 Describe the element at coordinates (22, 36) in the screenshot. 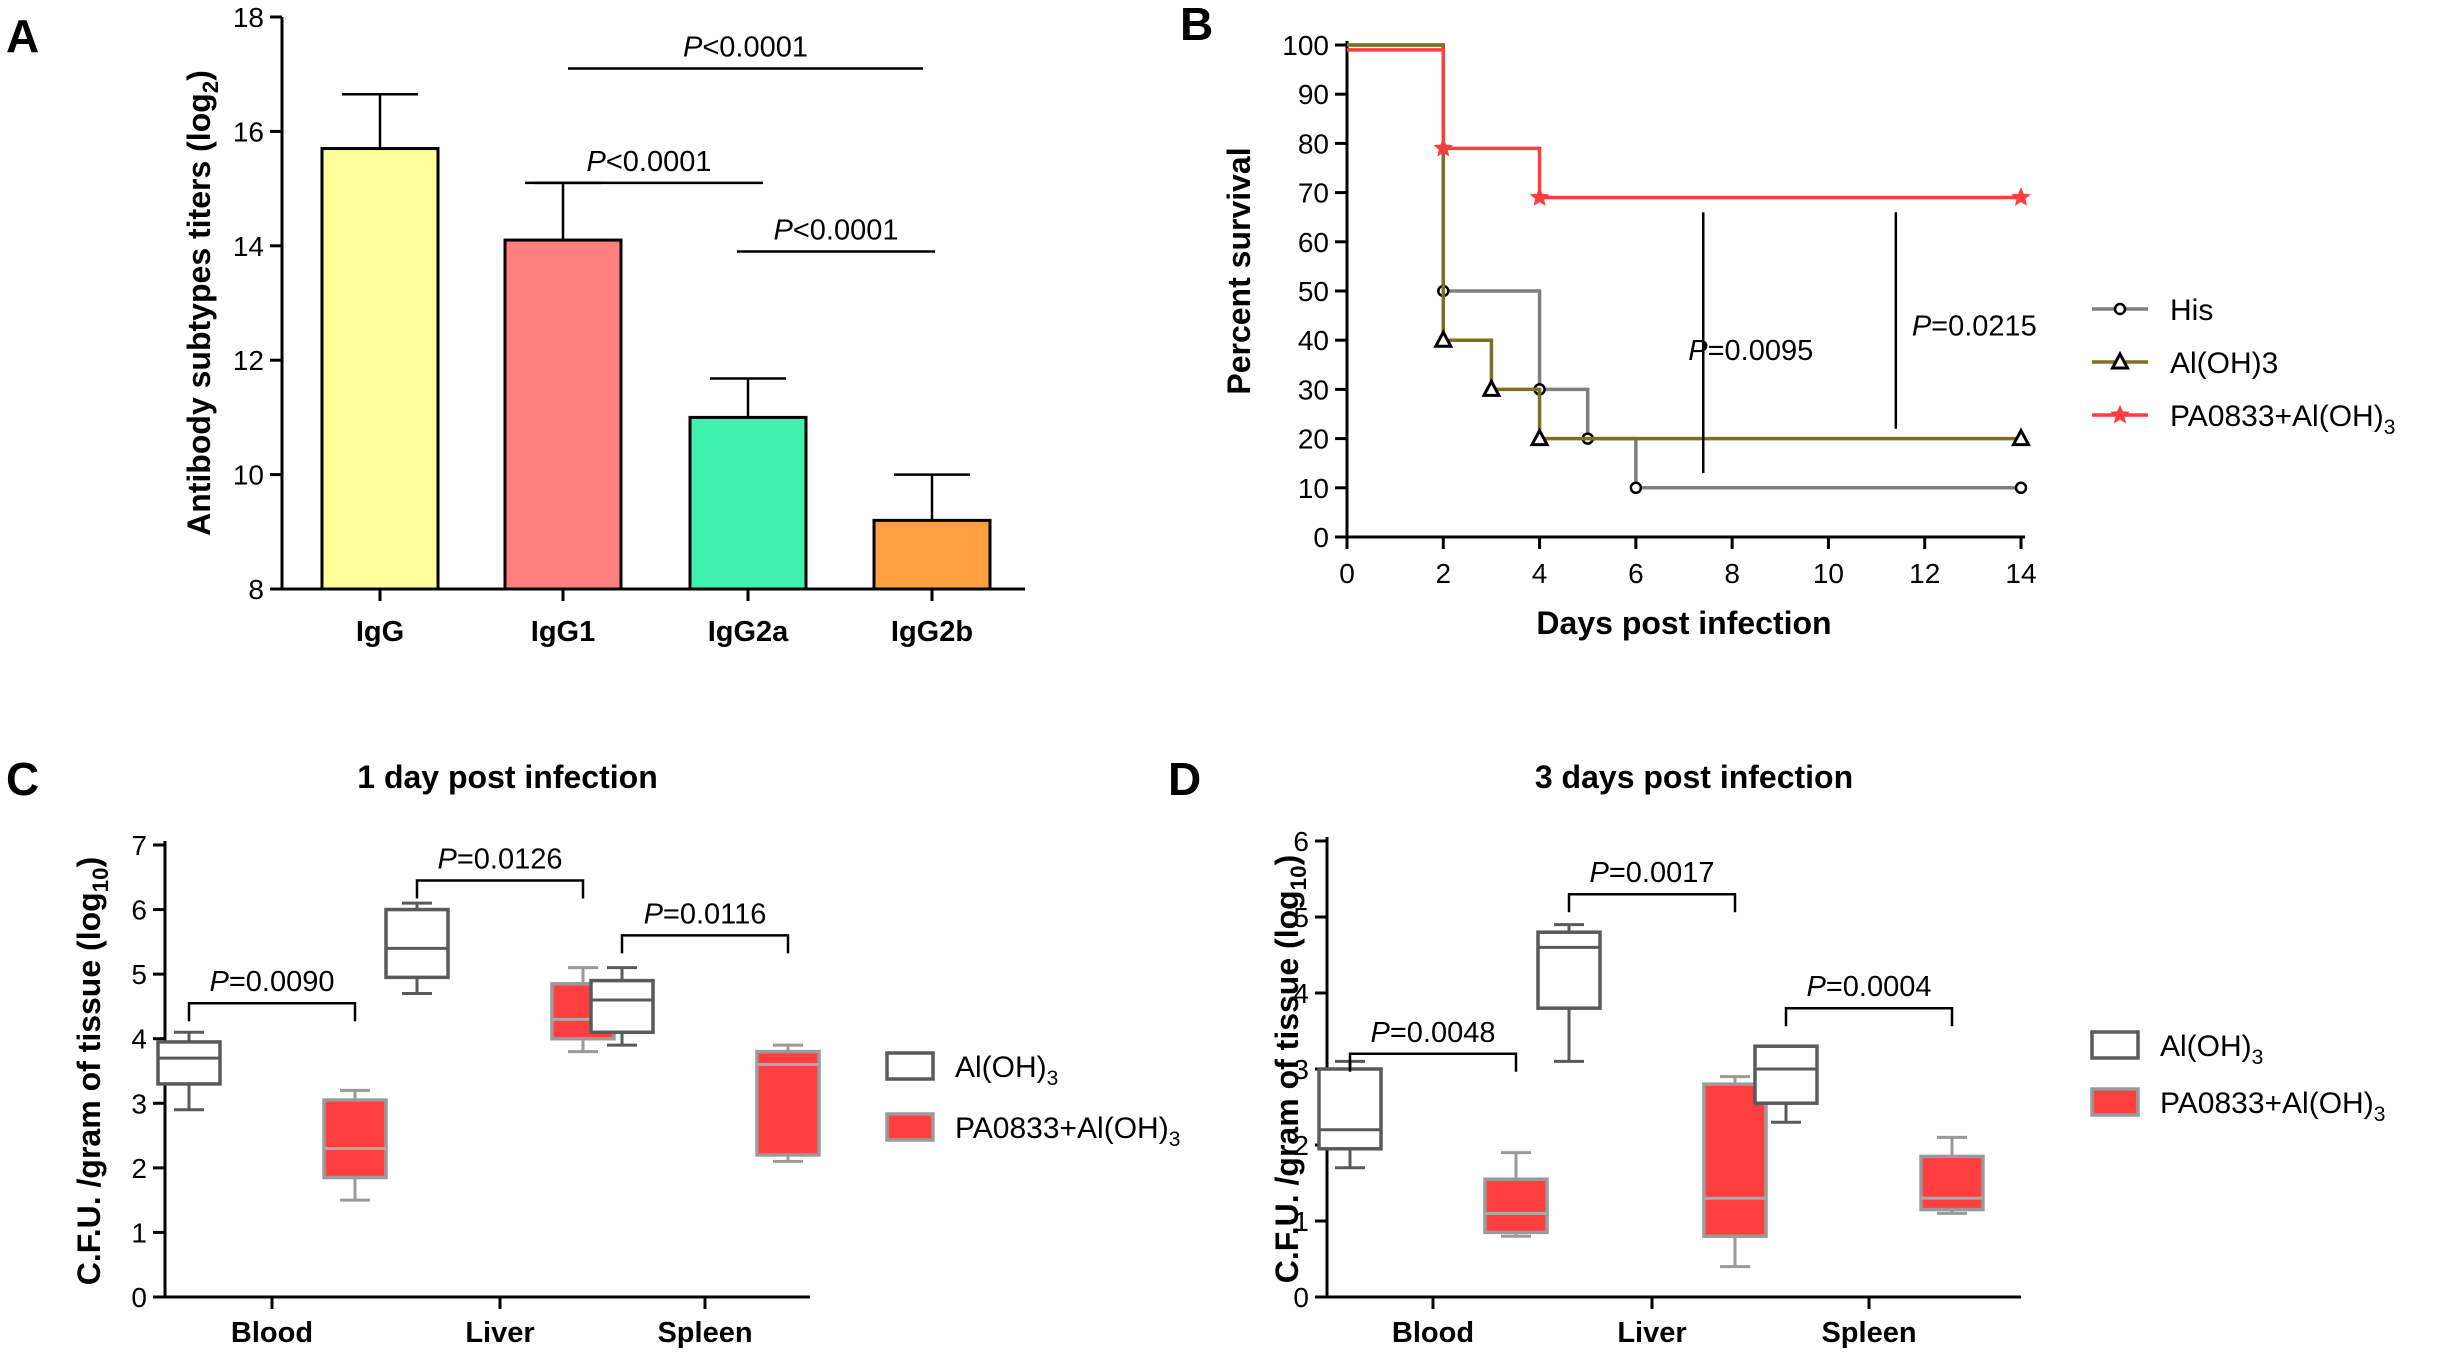

I see `panel-label-a: A` at that location.